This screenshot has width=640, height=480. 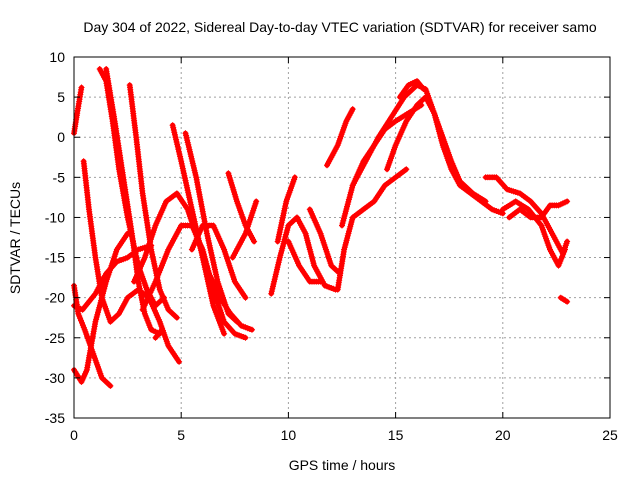 I want to click on x-tick-label: 10, so click(x=289, y=435).